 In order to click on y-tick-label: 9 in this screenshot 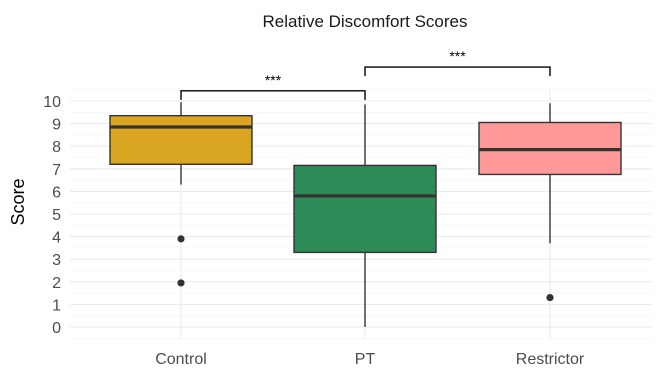, I will do `click(56, 125)`.